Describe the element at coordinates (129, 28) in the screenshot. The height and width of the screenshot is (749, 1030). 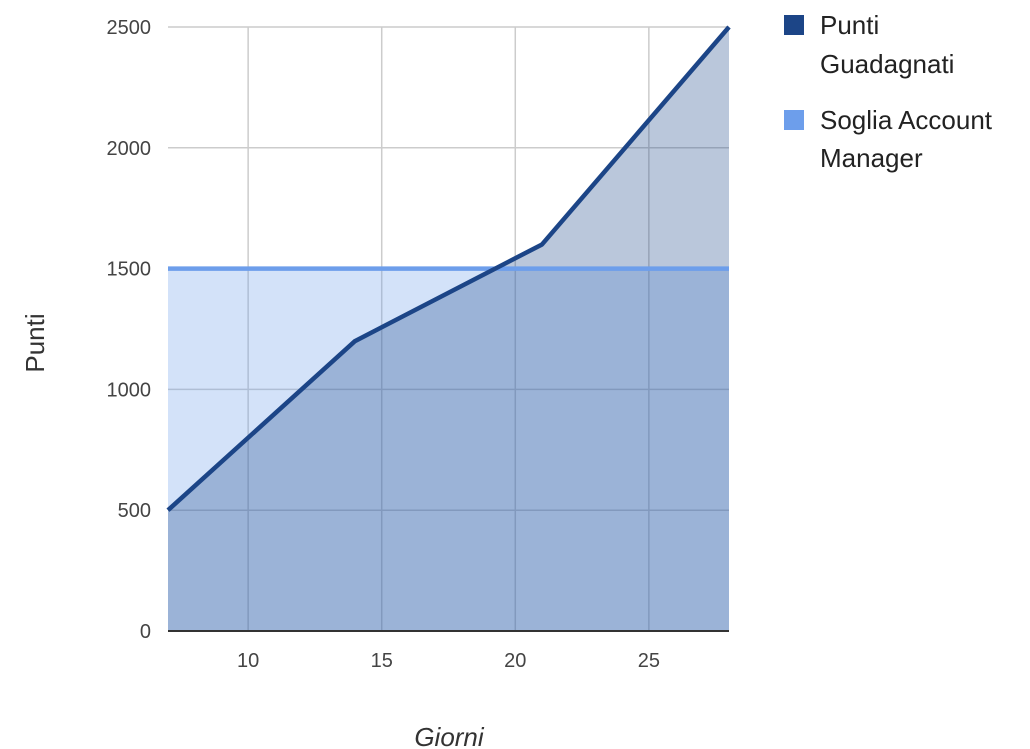
I see `y-tick-label: 2500` at that location.